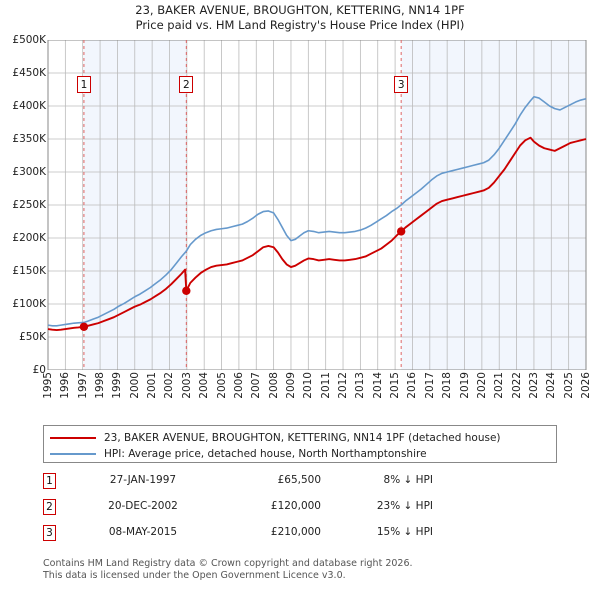  What do you see at coordinates (499, 385) in the screenshot?
I see `x-axis-tick-label: 2021` at bounding box center [499, 385].